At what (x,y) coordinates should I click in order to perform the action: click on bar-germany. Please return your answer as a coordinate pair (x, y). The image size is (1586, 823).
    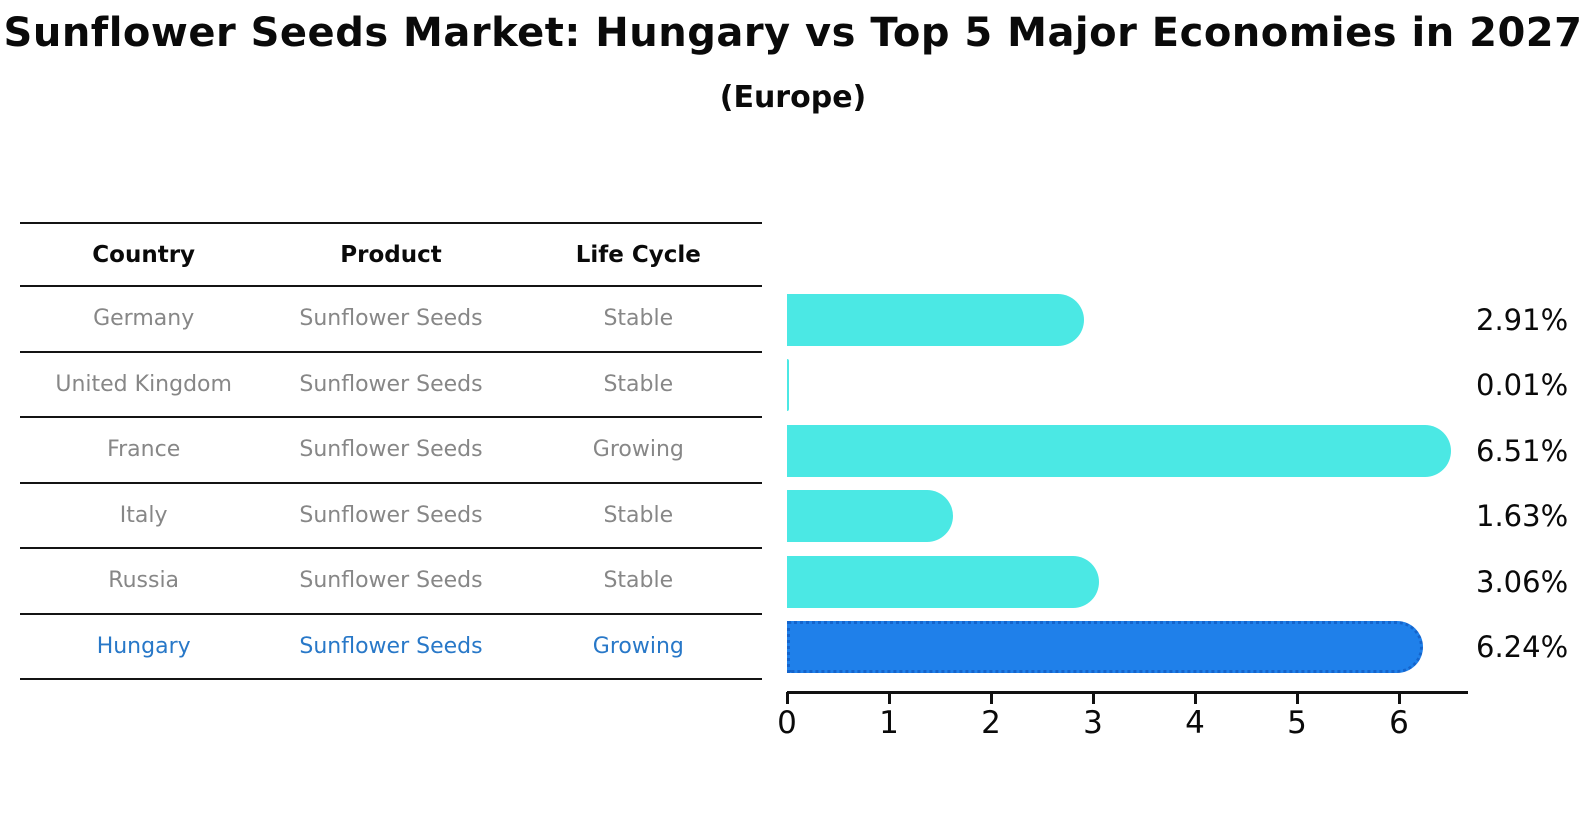
    Looking at the image, I should click on (935, 319).